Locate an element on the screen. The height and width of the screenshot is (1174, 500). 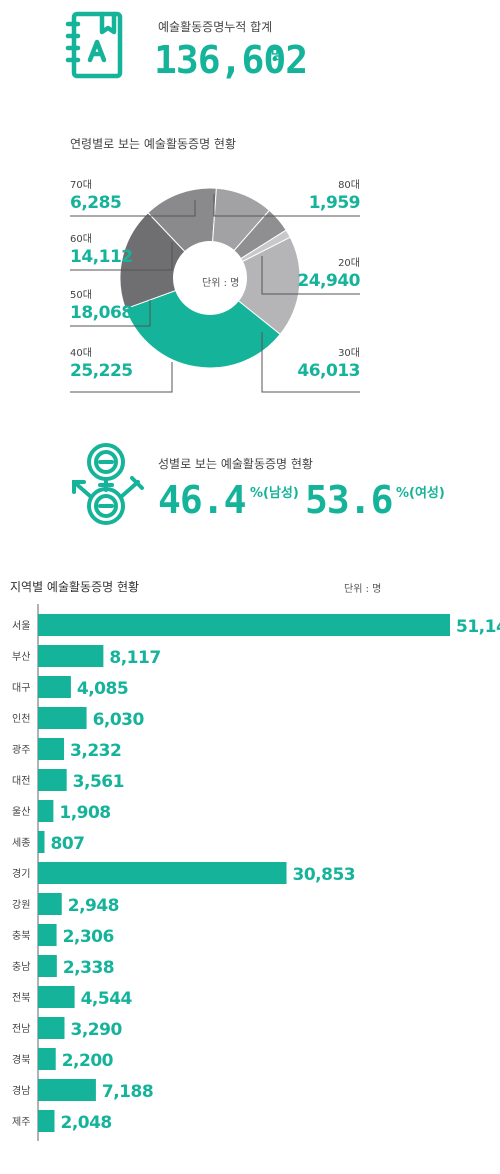
bar-value-label: 4,085 is located at coordinates (102, 689).